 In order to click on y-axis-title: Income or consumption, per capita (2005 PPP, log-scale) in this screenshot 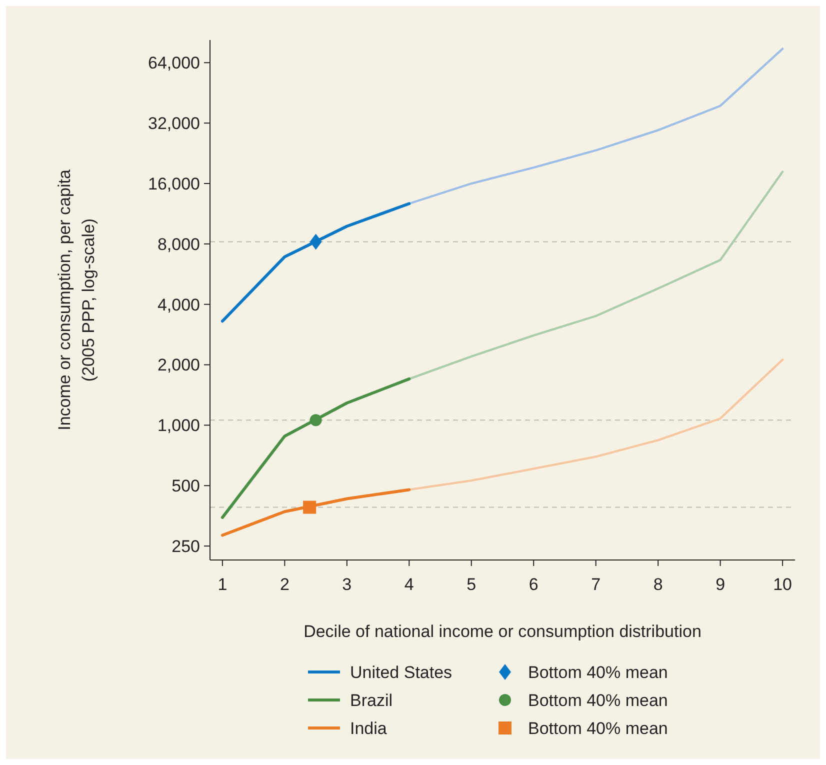, I will do `click(76, 299)`.